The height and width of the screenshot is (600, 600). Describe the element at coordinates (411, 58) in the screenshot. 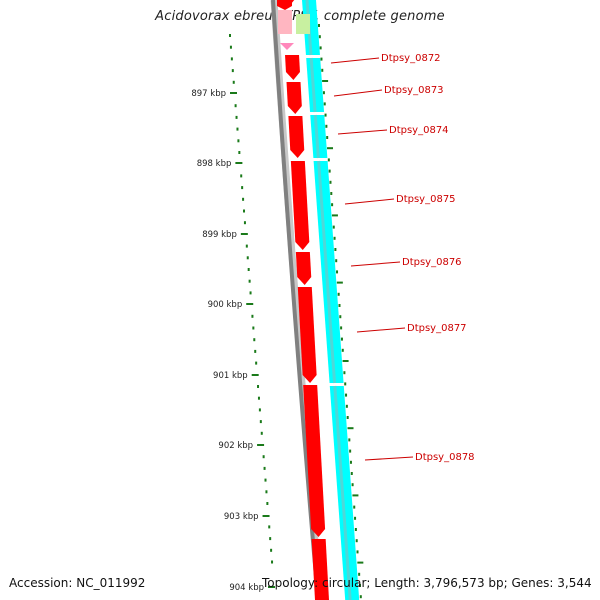

I see `gene-label: Dtpsy_0872` at that location.